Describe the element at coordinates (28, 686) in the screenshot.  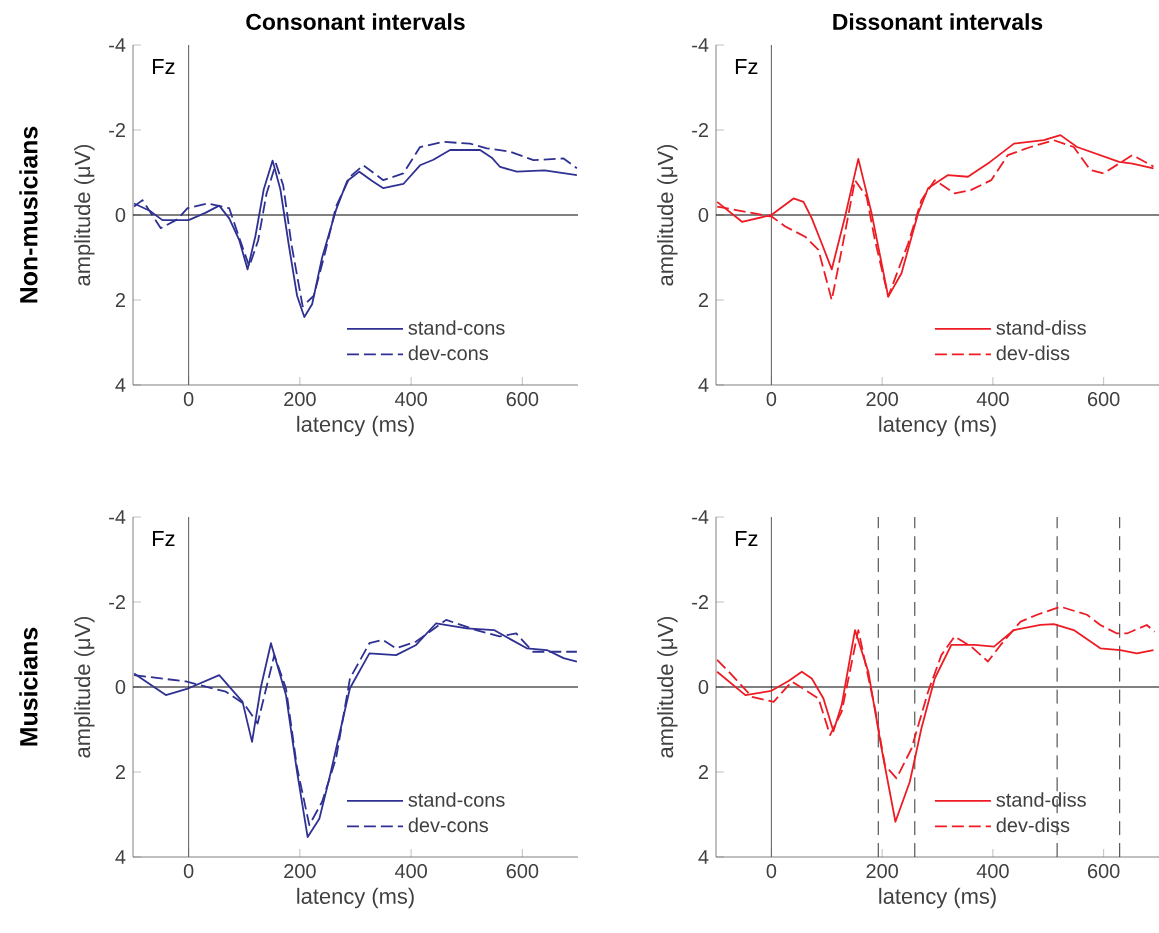
I see `text: Musicians` at that location.